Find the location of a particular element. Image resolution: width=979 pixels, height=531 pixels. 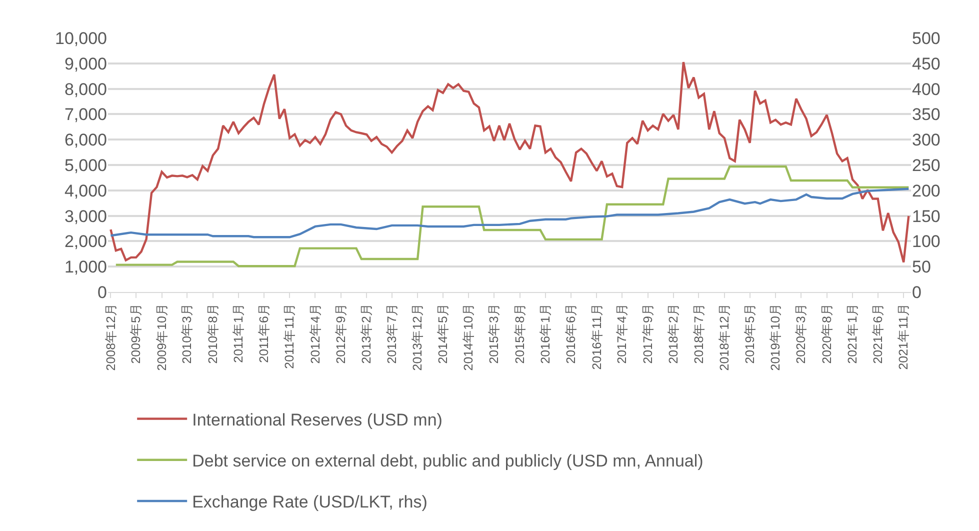

x-tick-label: 2021年11月 is located at coordinates (903, 336).